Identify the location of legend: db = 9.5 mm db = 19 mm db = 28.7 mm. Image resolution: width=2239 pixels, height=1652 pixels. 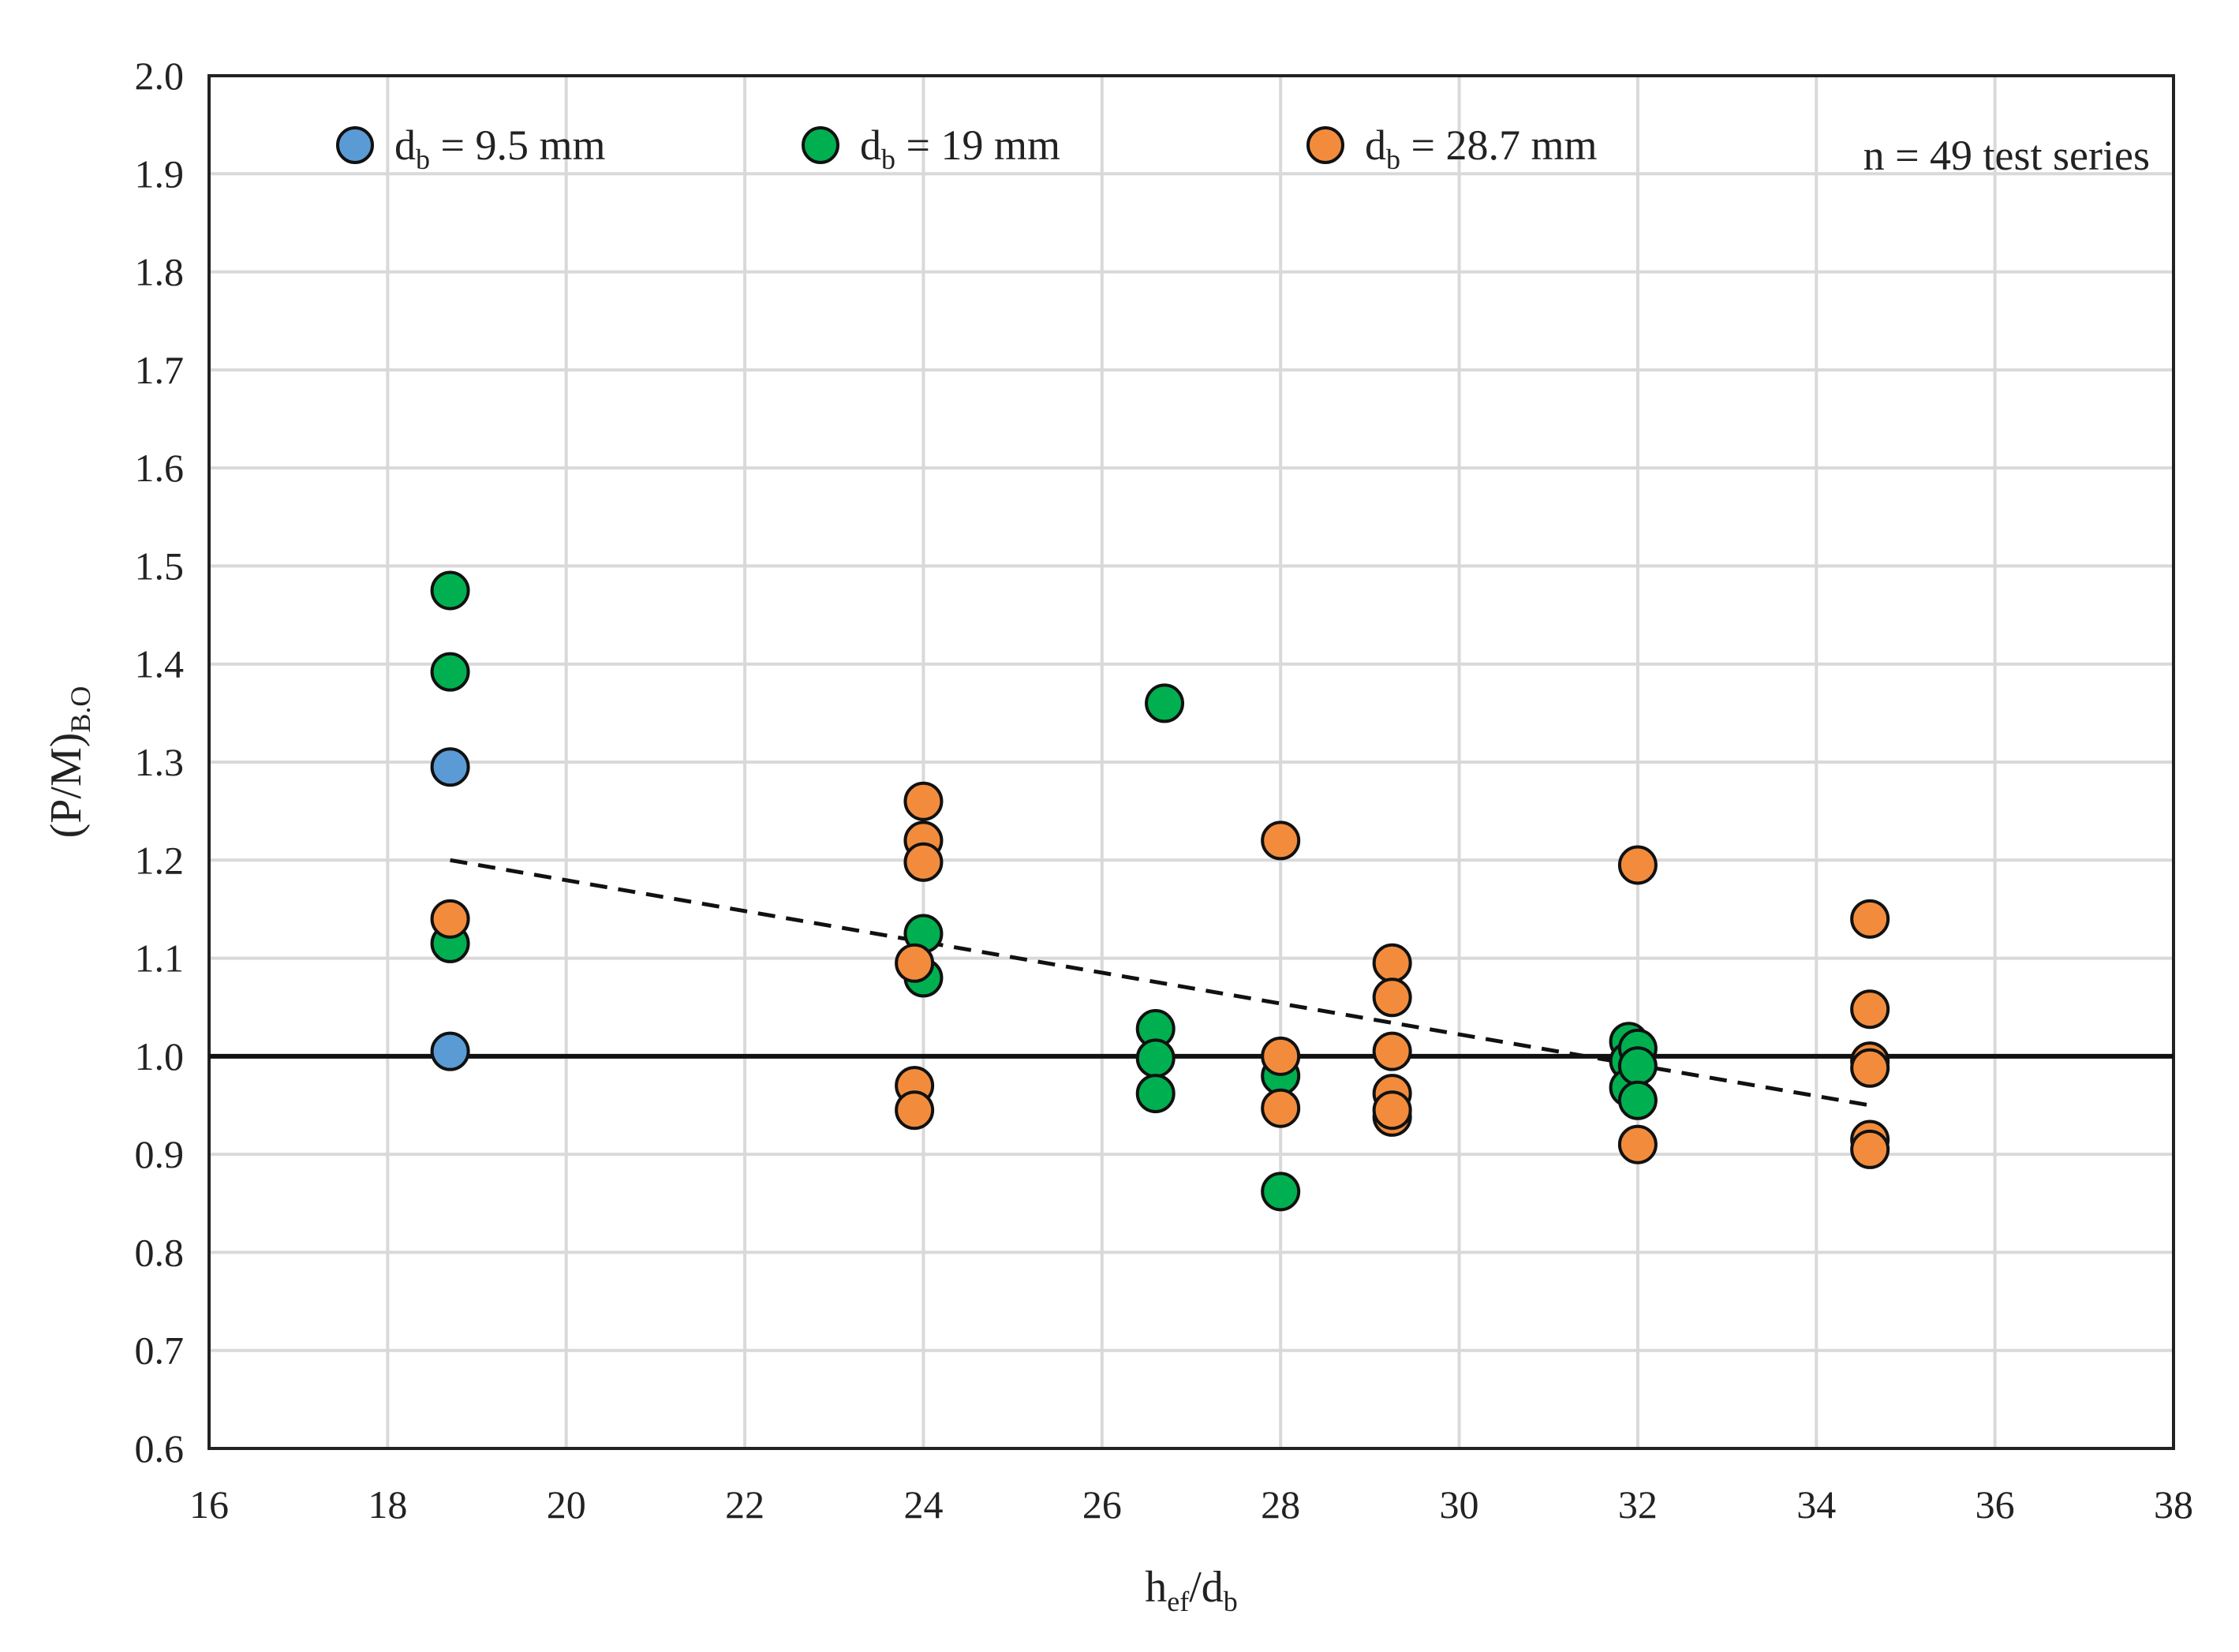
(966, 148).